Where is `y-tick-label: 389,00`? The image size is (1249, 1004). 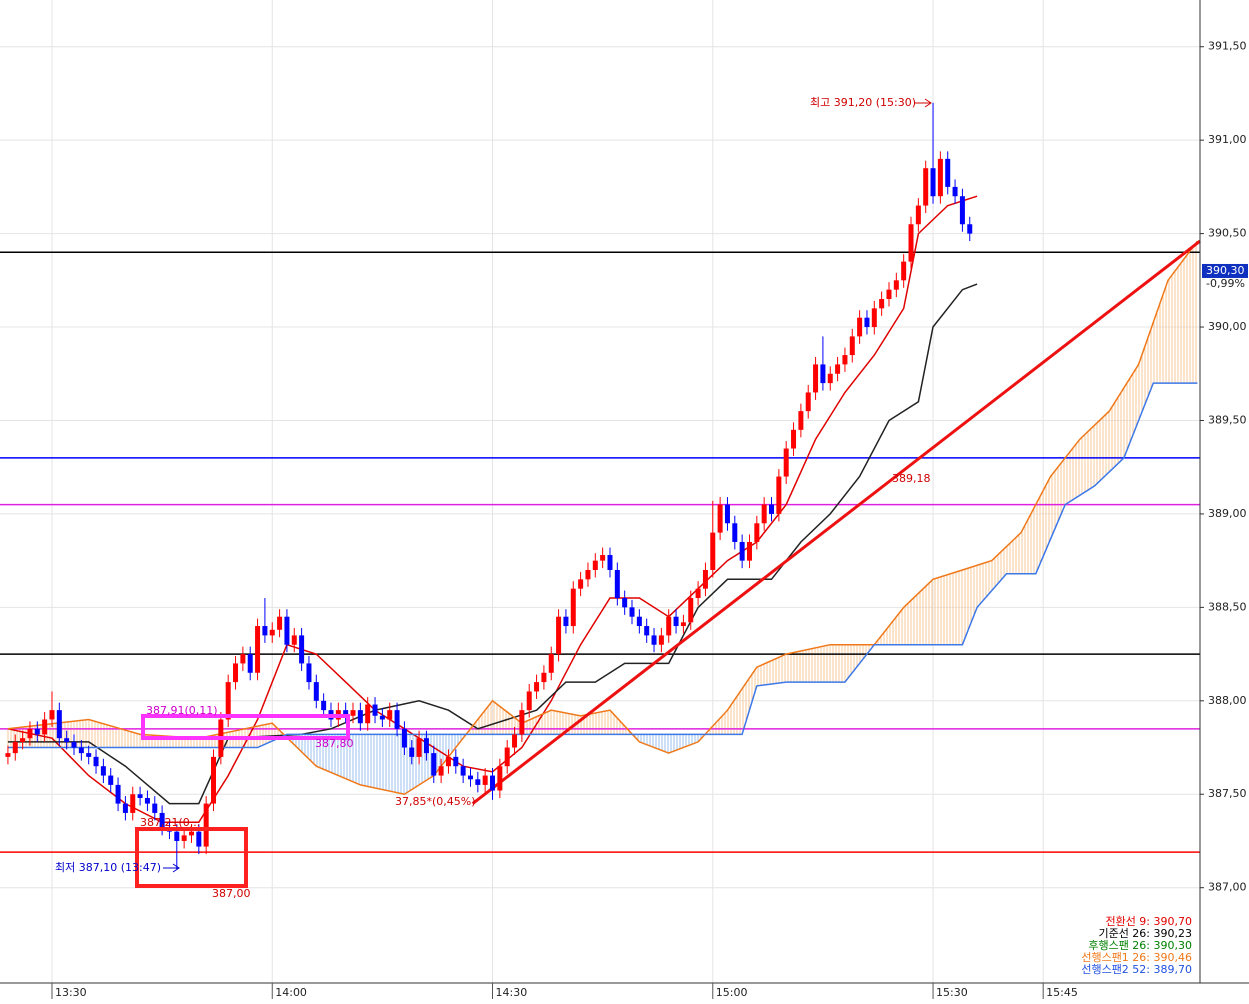 y-tick-label: 389,00 is located at coordinates (1227, 513).